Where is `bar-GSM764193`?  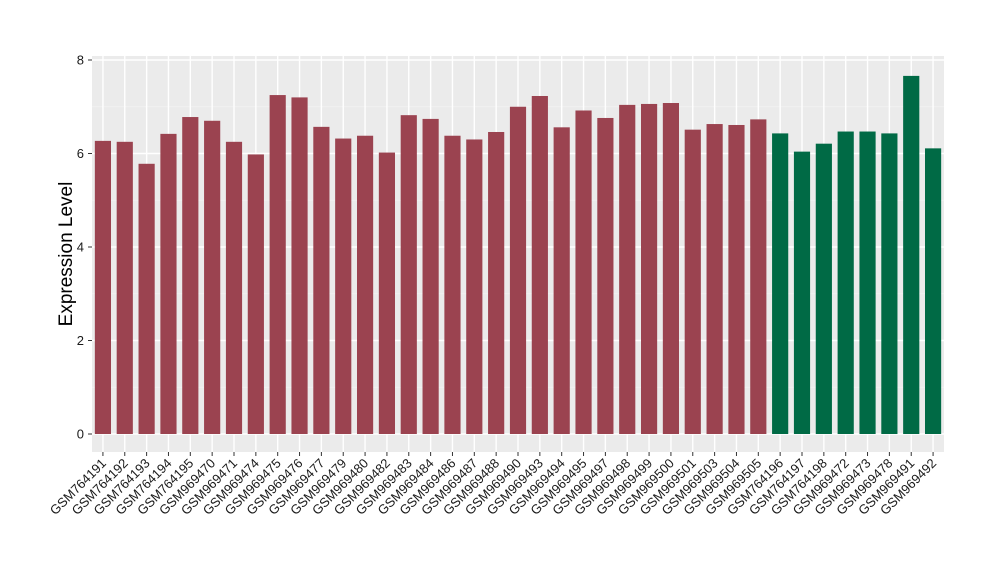
bar-GSM764193 is located at coordinates (146, 298).